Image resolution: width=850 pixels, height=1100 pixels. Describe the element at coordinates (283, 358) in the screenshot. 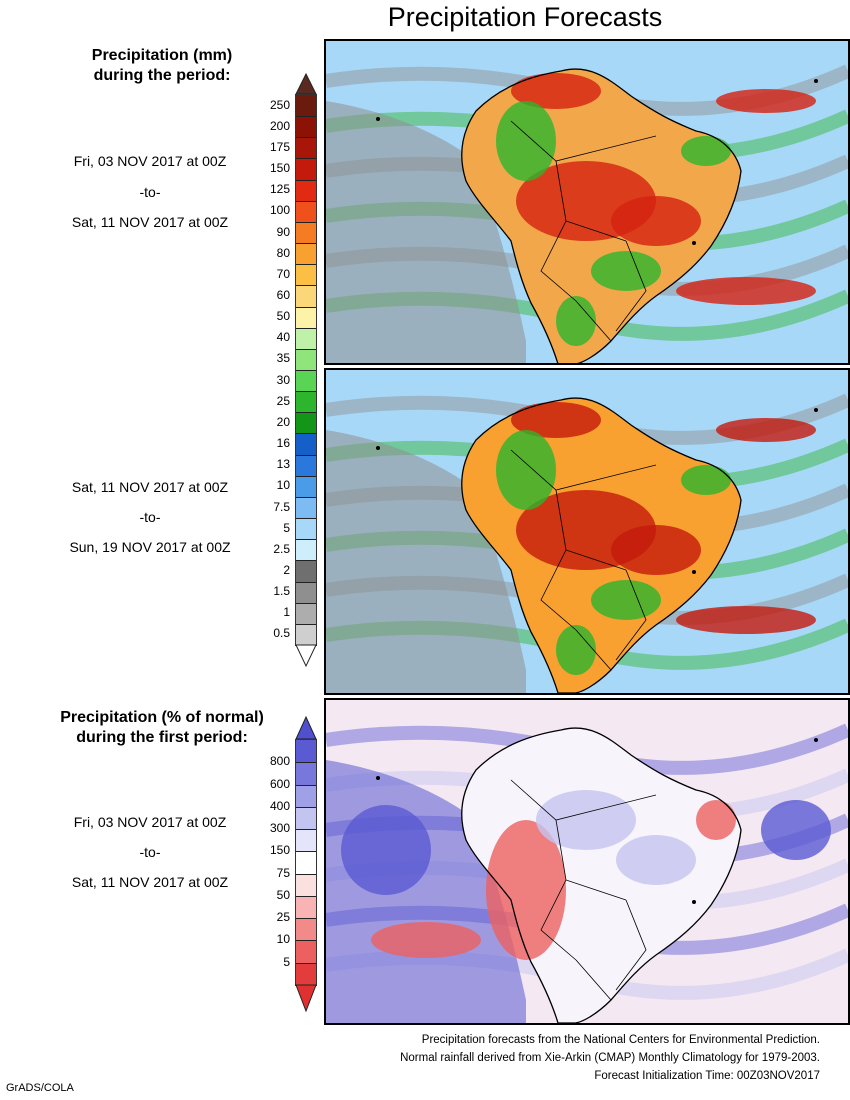

I see `precip-scale-label: 35` at that location.